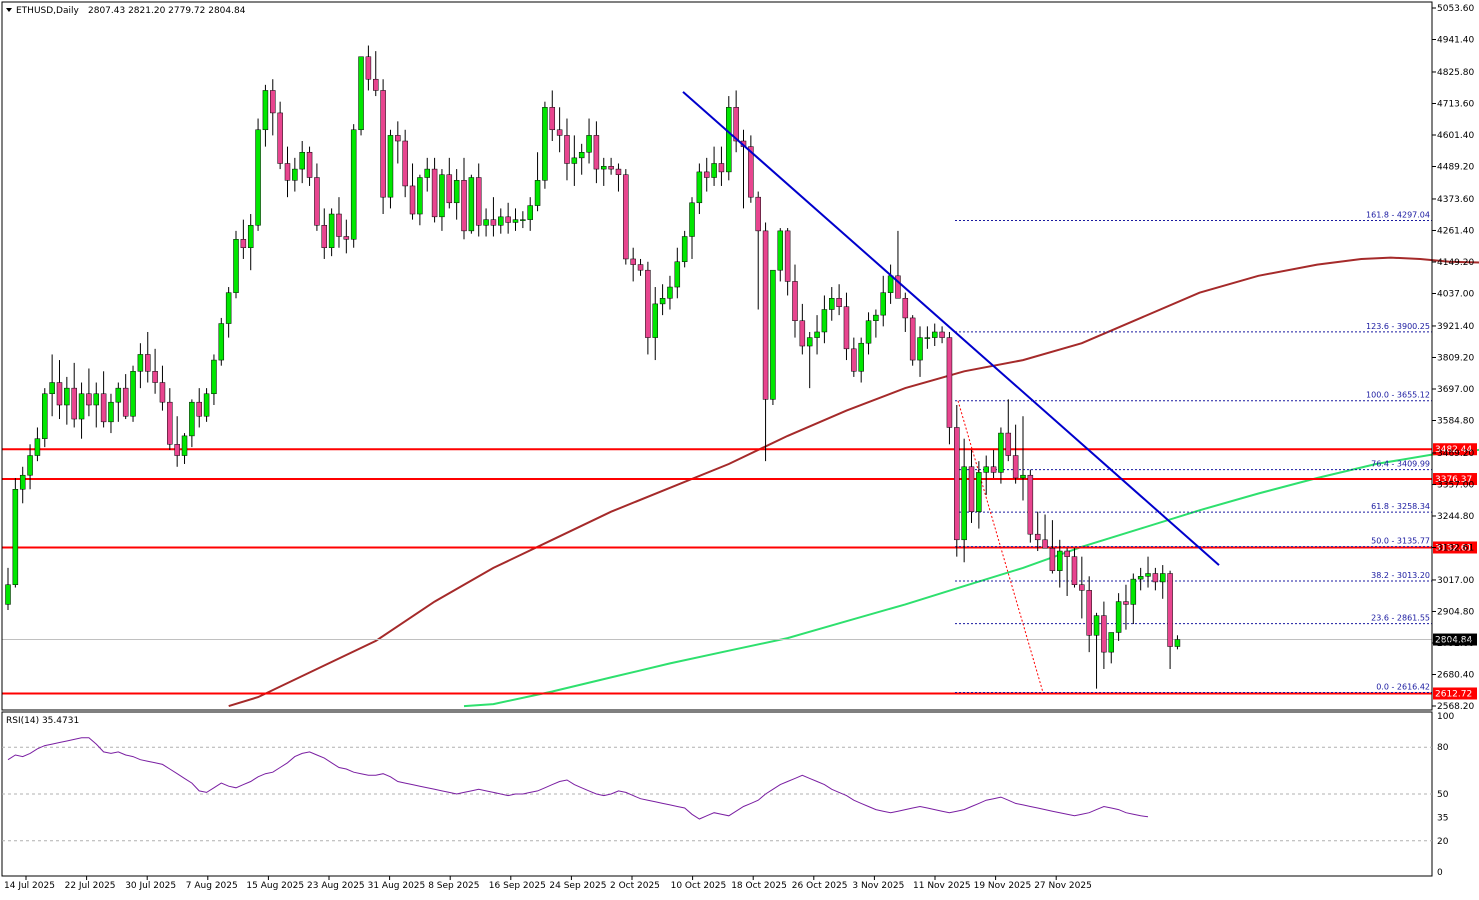 This screenshot has height=900, width=1479. Describe the element at coordinates (1455, 612) in the screenshot. I see `price-tick-label: 2904.80` at that location.